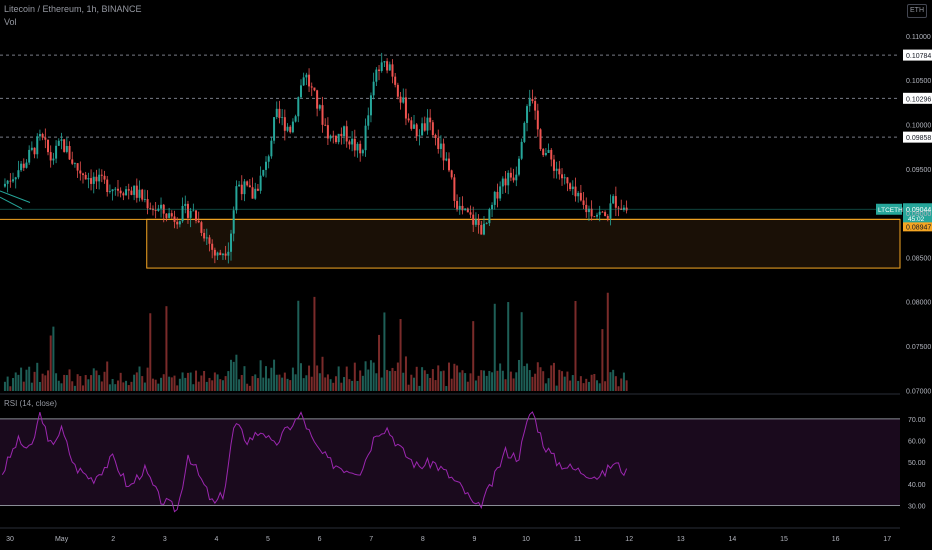 This screenshot has width=932, height=550. What do you see at coordinates (917, 442) in the screenshot?
I see `rsi-tick-label: 60.00` at bounding box center [917, 442].